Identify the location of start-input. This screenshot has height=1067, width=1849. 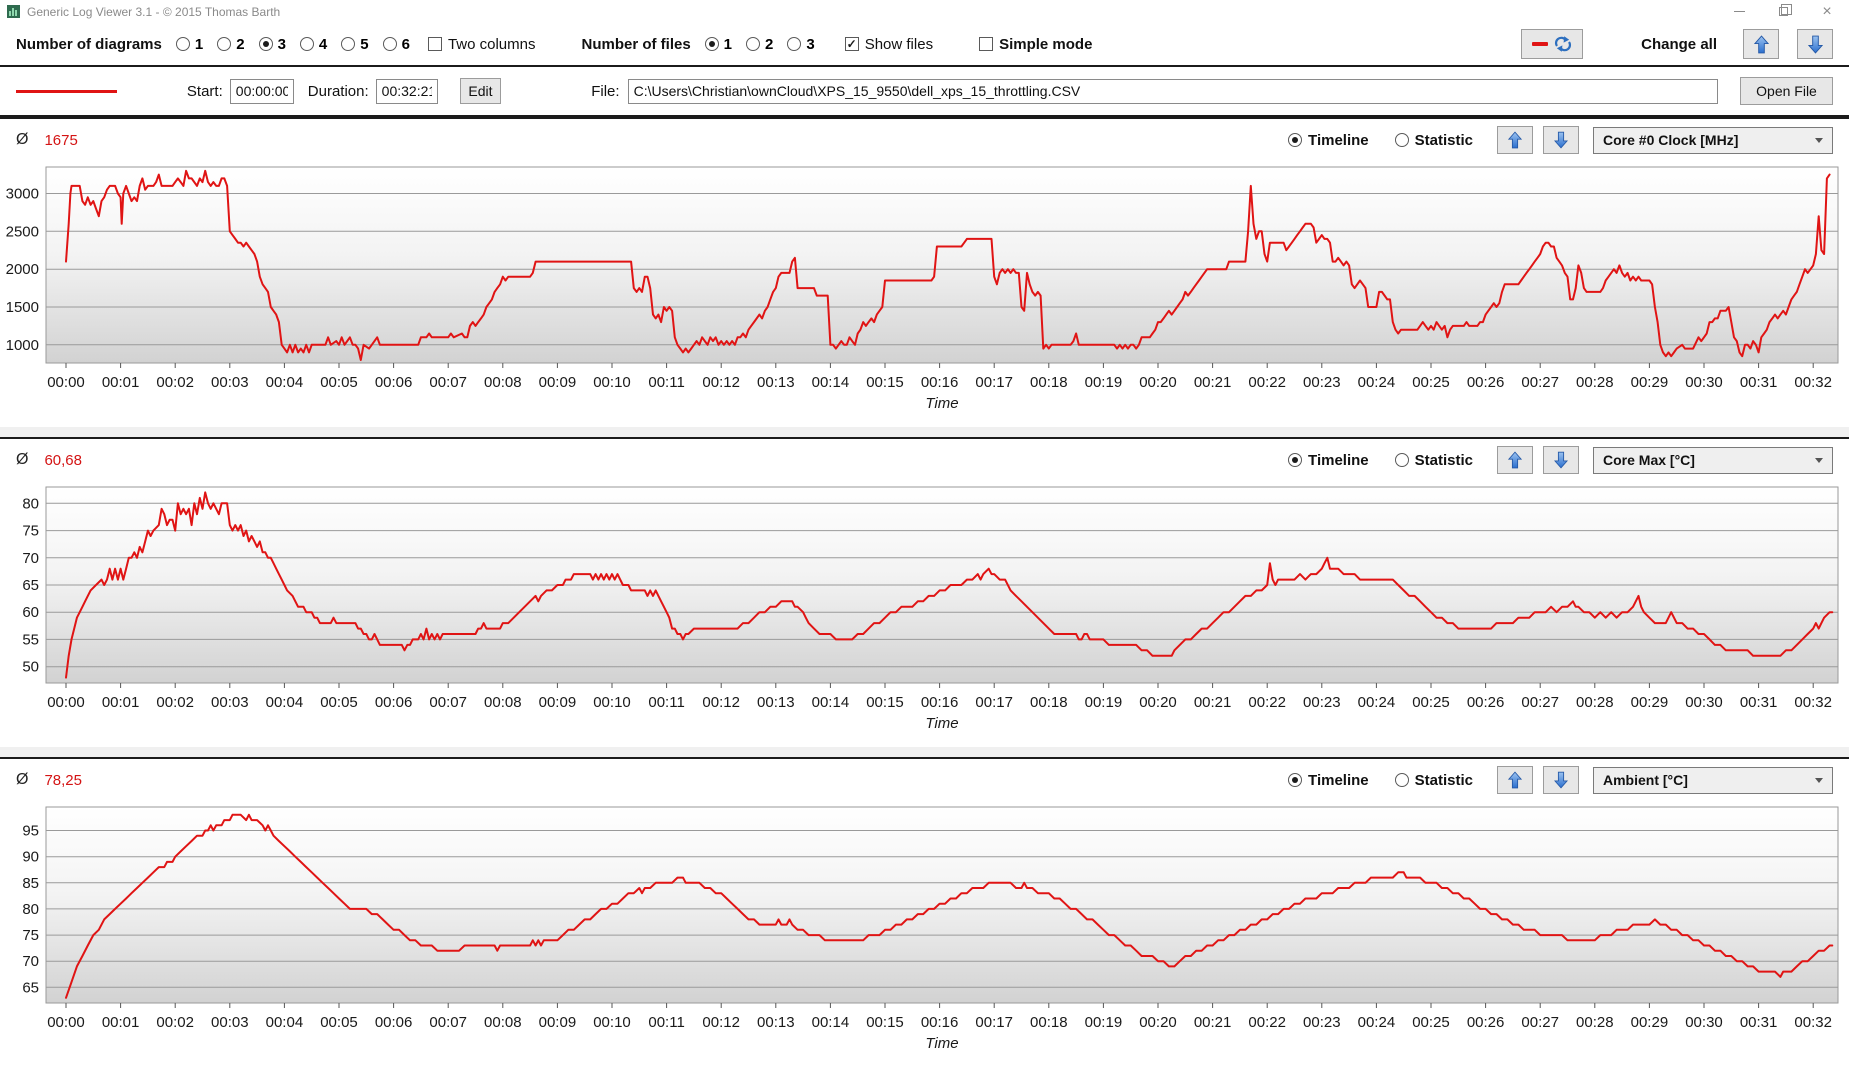
(261, 91).